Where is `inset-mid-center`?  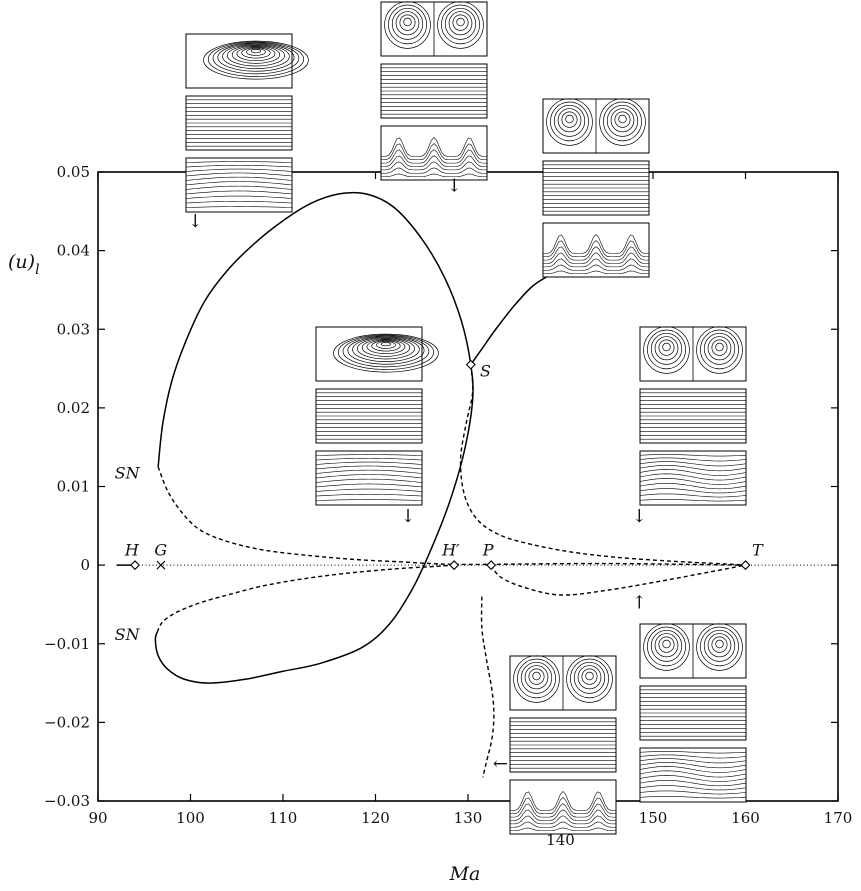 inset-mid-center is located at coordinates (377, 416).